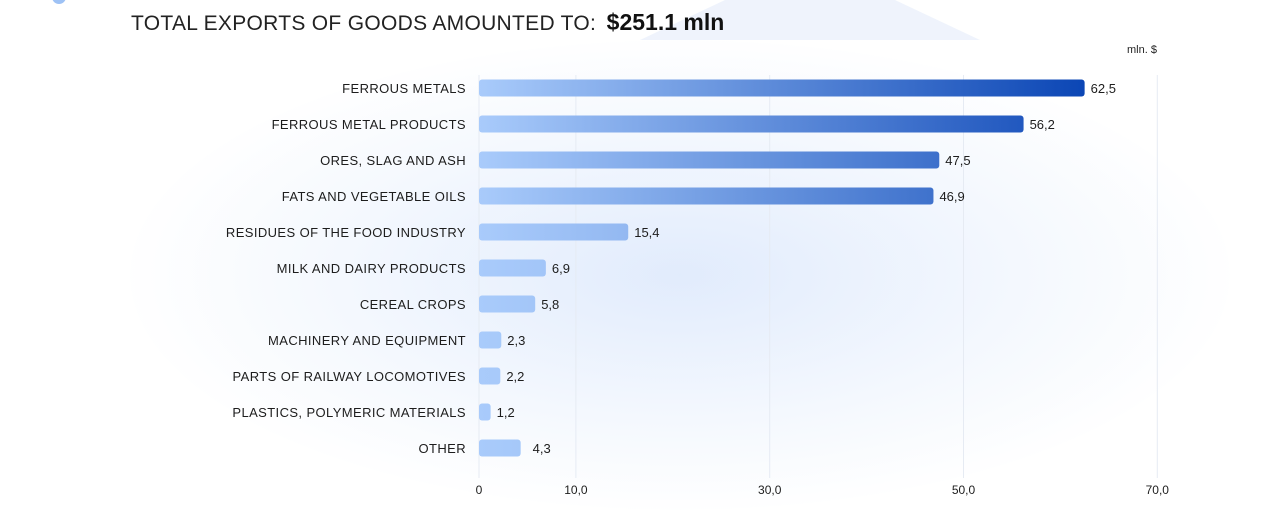 This screenshot has height=510, width=1280. What do you see at coordinates (413, 304) in the screenshot?
I see `category-label: CEREAL CROPS` at bounding box center [413, 304].